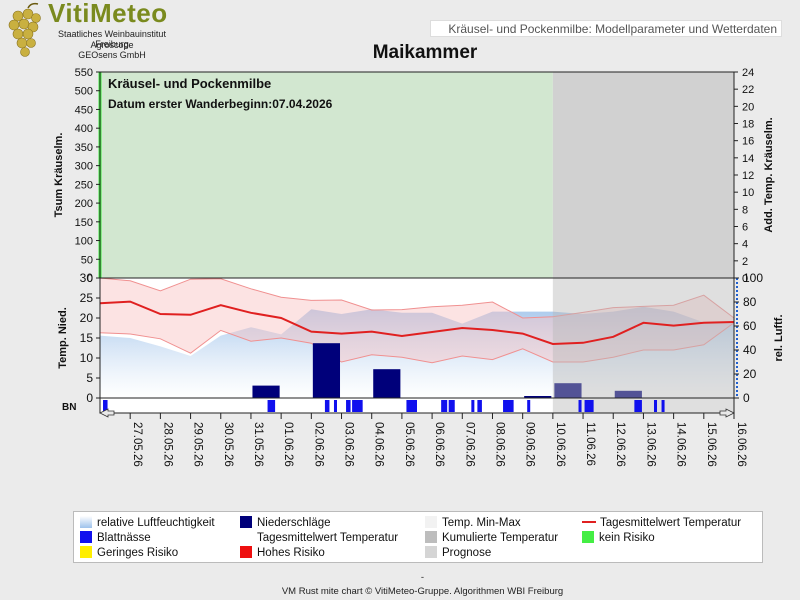 This screenshot has width=800, height=600. Describe the element at coordinates (189, 83) in the screenshot. I see `top-panel-title: Kräusel- und Pockenmilbe` at that location.